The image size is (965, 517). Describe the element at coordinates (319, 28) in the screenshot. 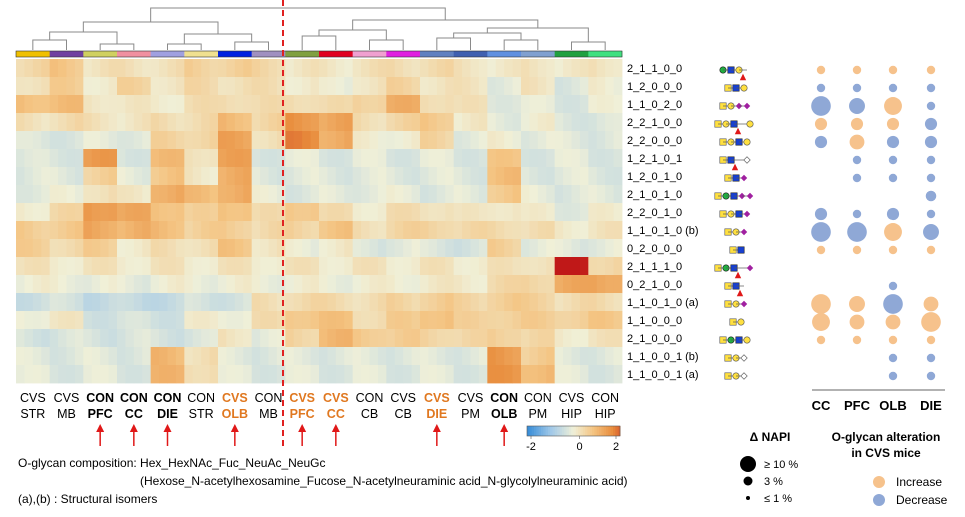

I see `column-dendrogram` at that location.